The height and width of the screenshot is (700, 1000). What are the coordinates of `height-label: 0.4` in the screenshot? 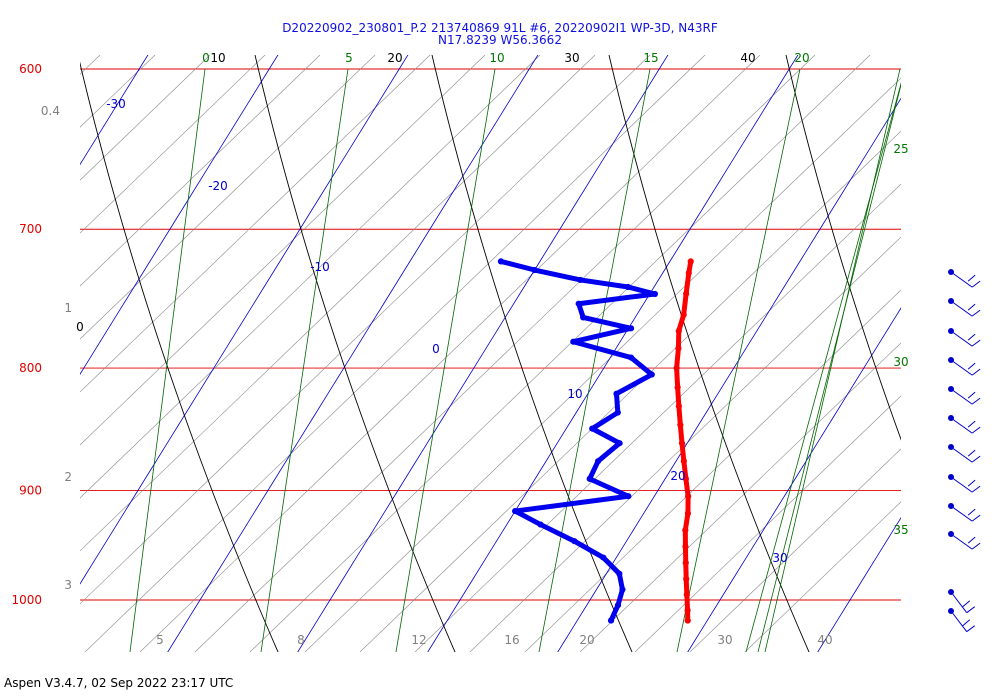 It's located at (50, 111).